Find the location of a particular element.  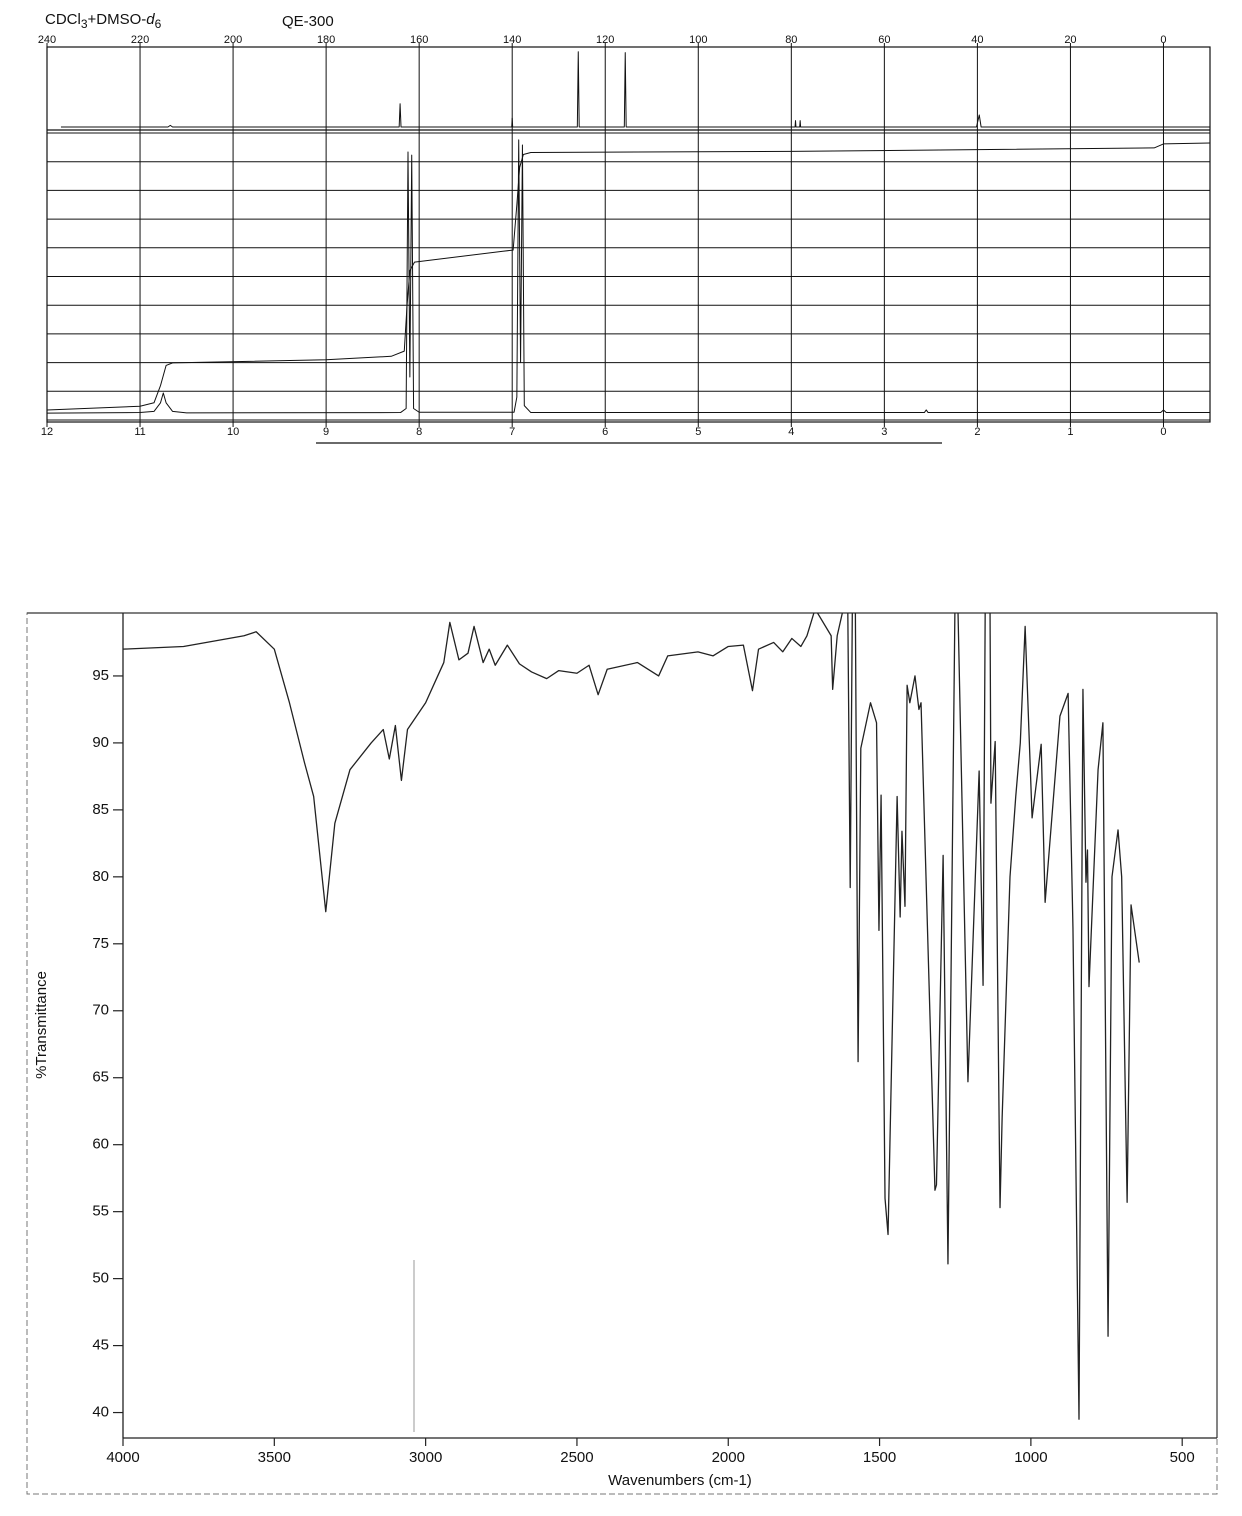

solvent-label: CDCl3+DMSO-d6 is located at coordinates (103, 21).